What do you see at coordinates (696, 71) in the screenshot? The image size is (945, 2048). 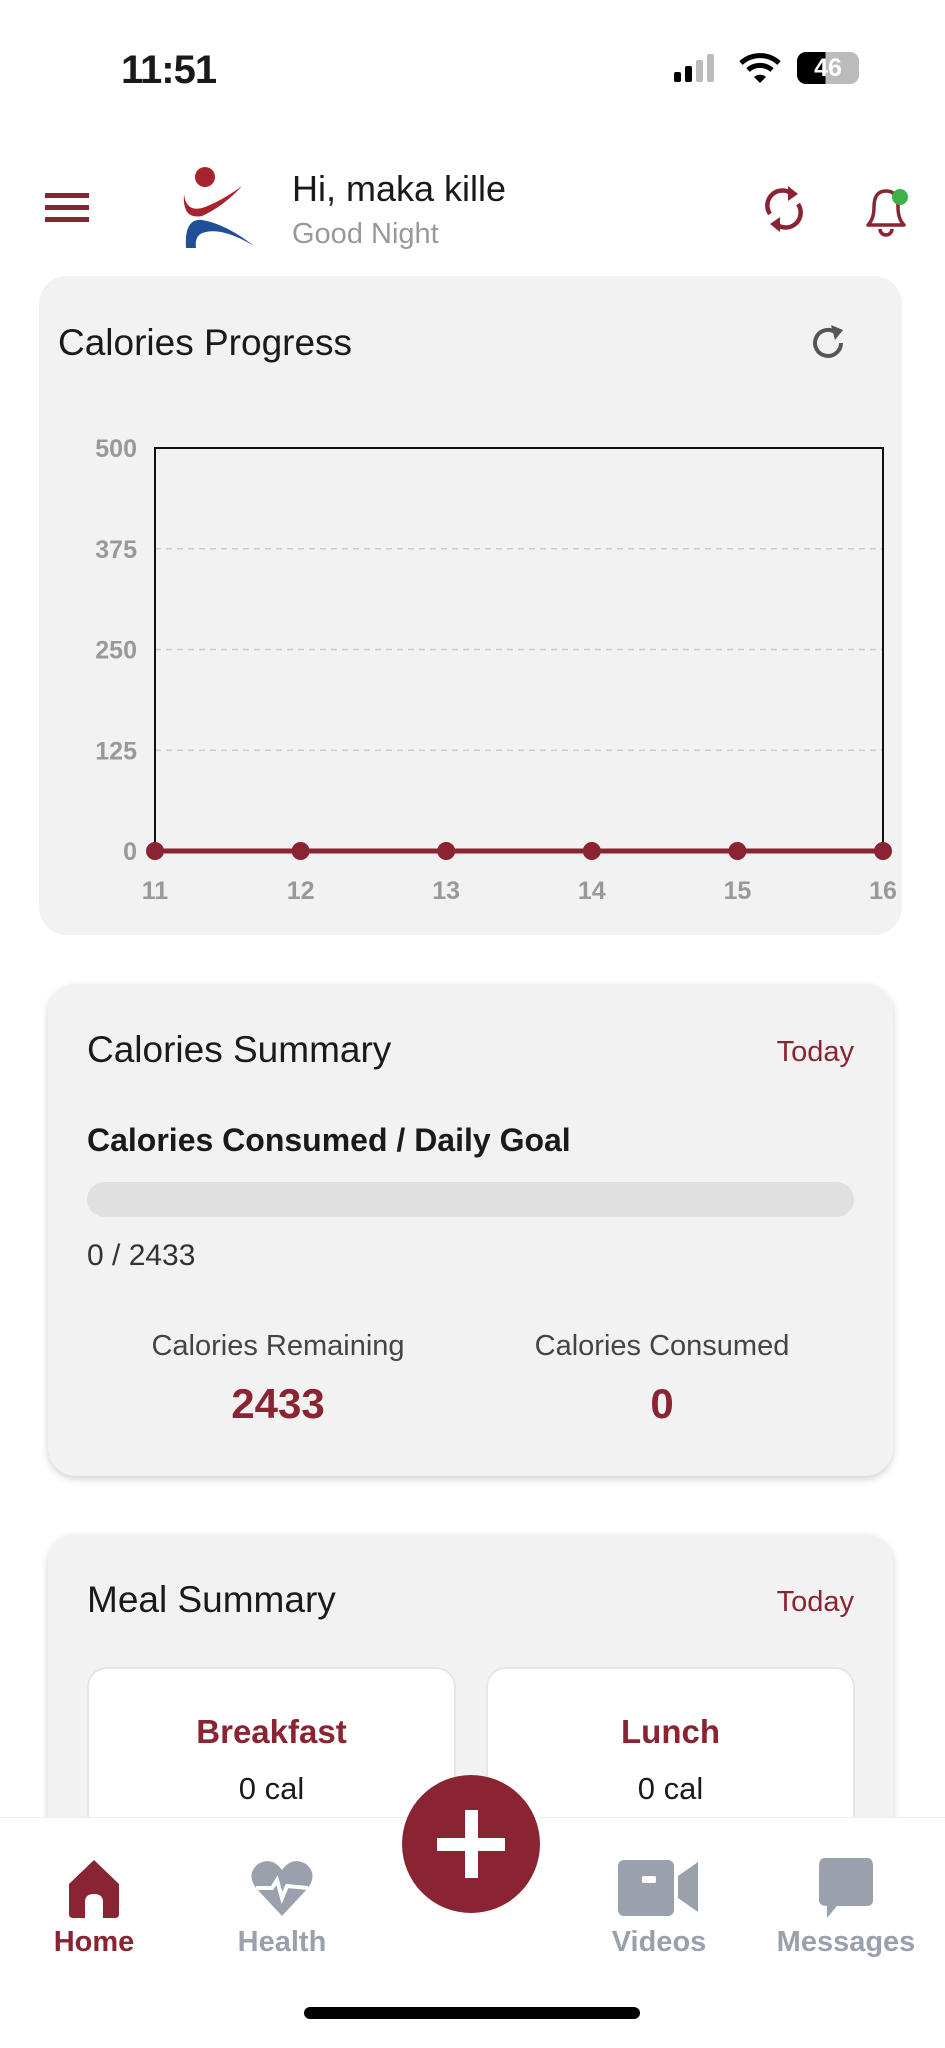 I see `signal-icon` at bounding box center [696, 71].